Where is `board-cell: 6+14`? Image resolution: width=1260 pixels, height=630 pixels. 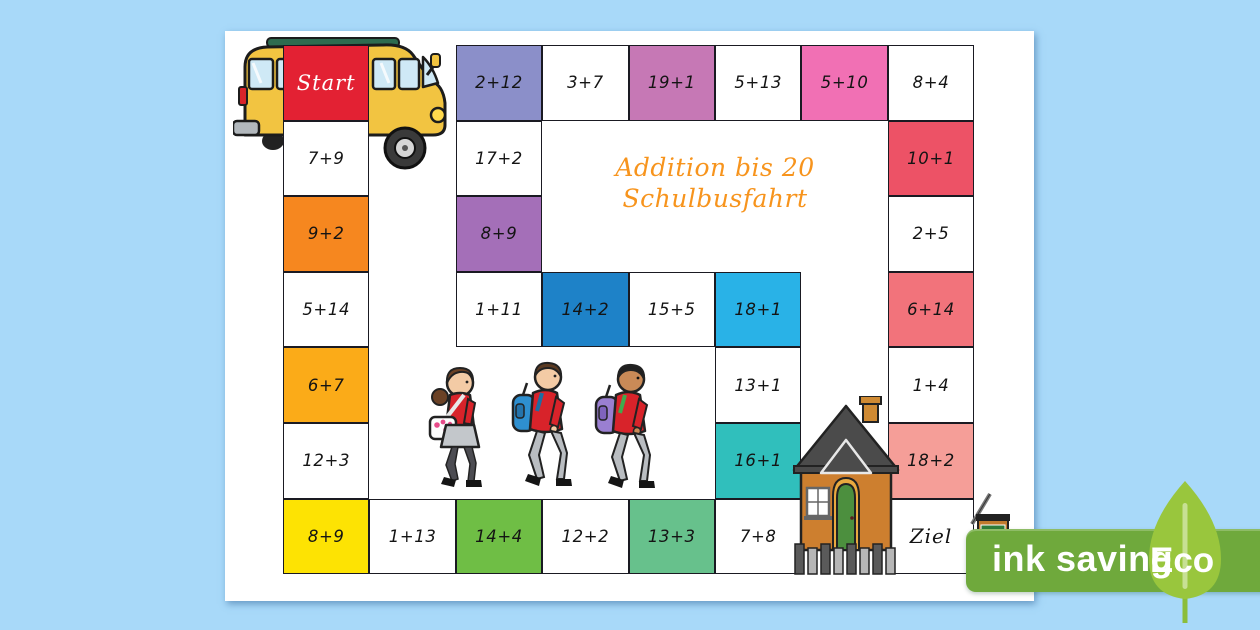
board-cell: 6+14 is located at coordinates (931, 309).